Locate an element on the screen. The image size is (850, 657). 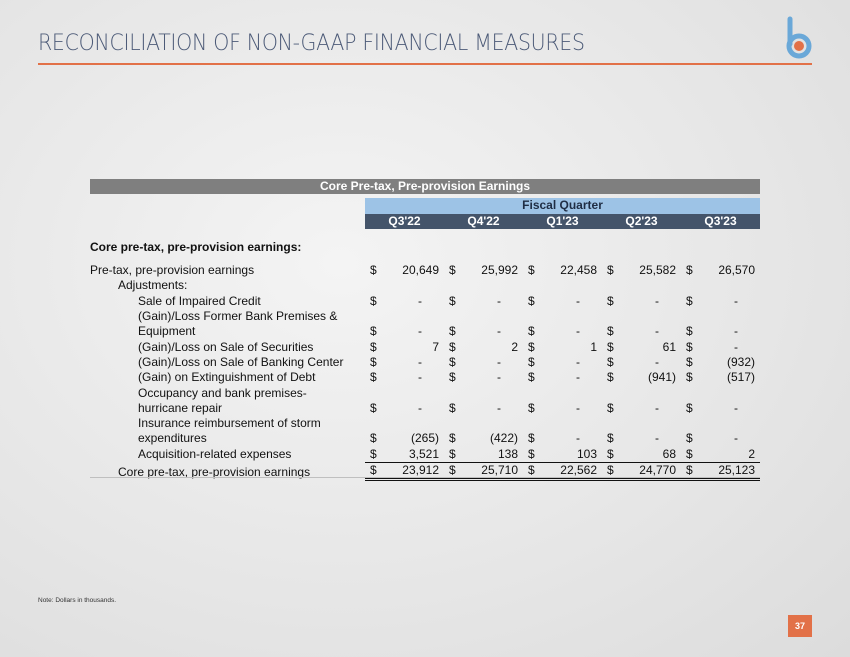
cell-value: 24,770 is located at coordinates (650, 472).